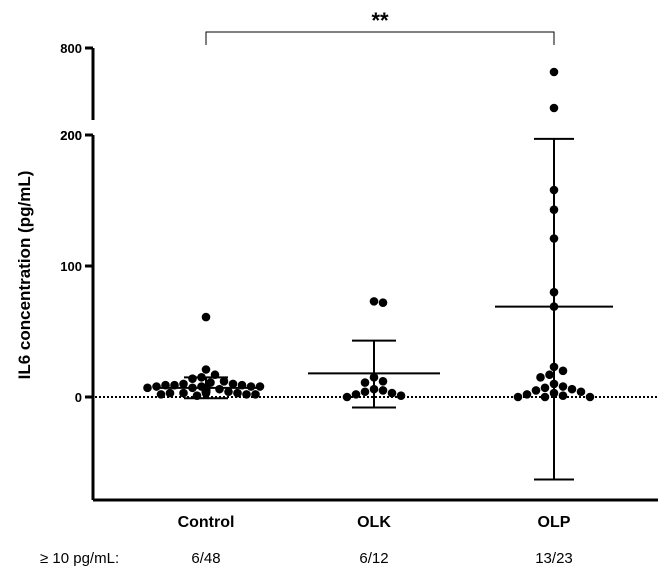 The height and width of the screenshot is (568, 663). I want to click on footer-label: ≥ 10 pg/mL:, so click(79, 558).